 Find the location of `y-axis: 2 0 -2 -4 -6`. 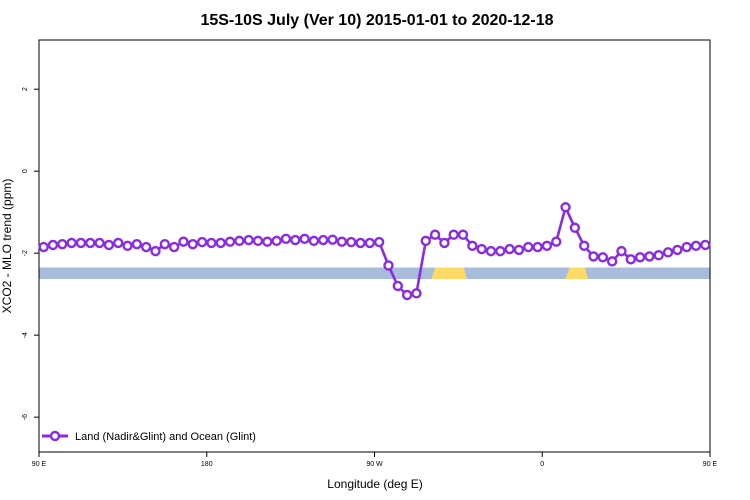

y-axis: 2 0 -2 -4 -6 is located at coordinates (30, 253).